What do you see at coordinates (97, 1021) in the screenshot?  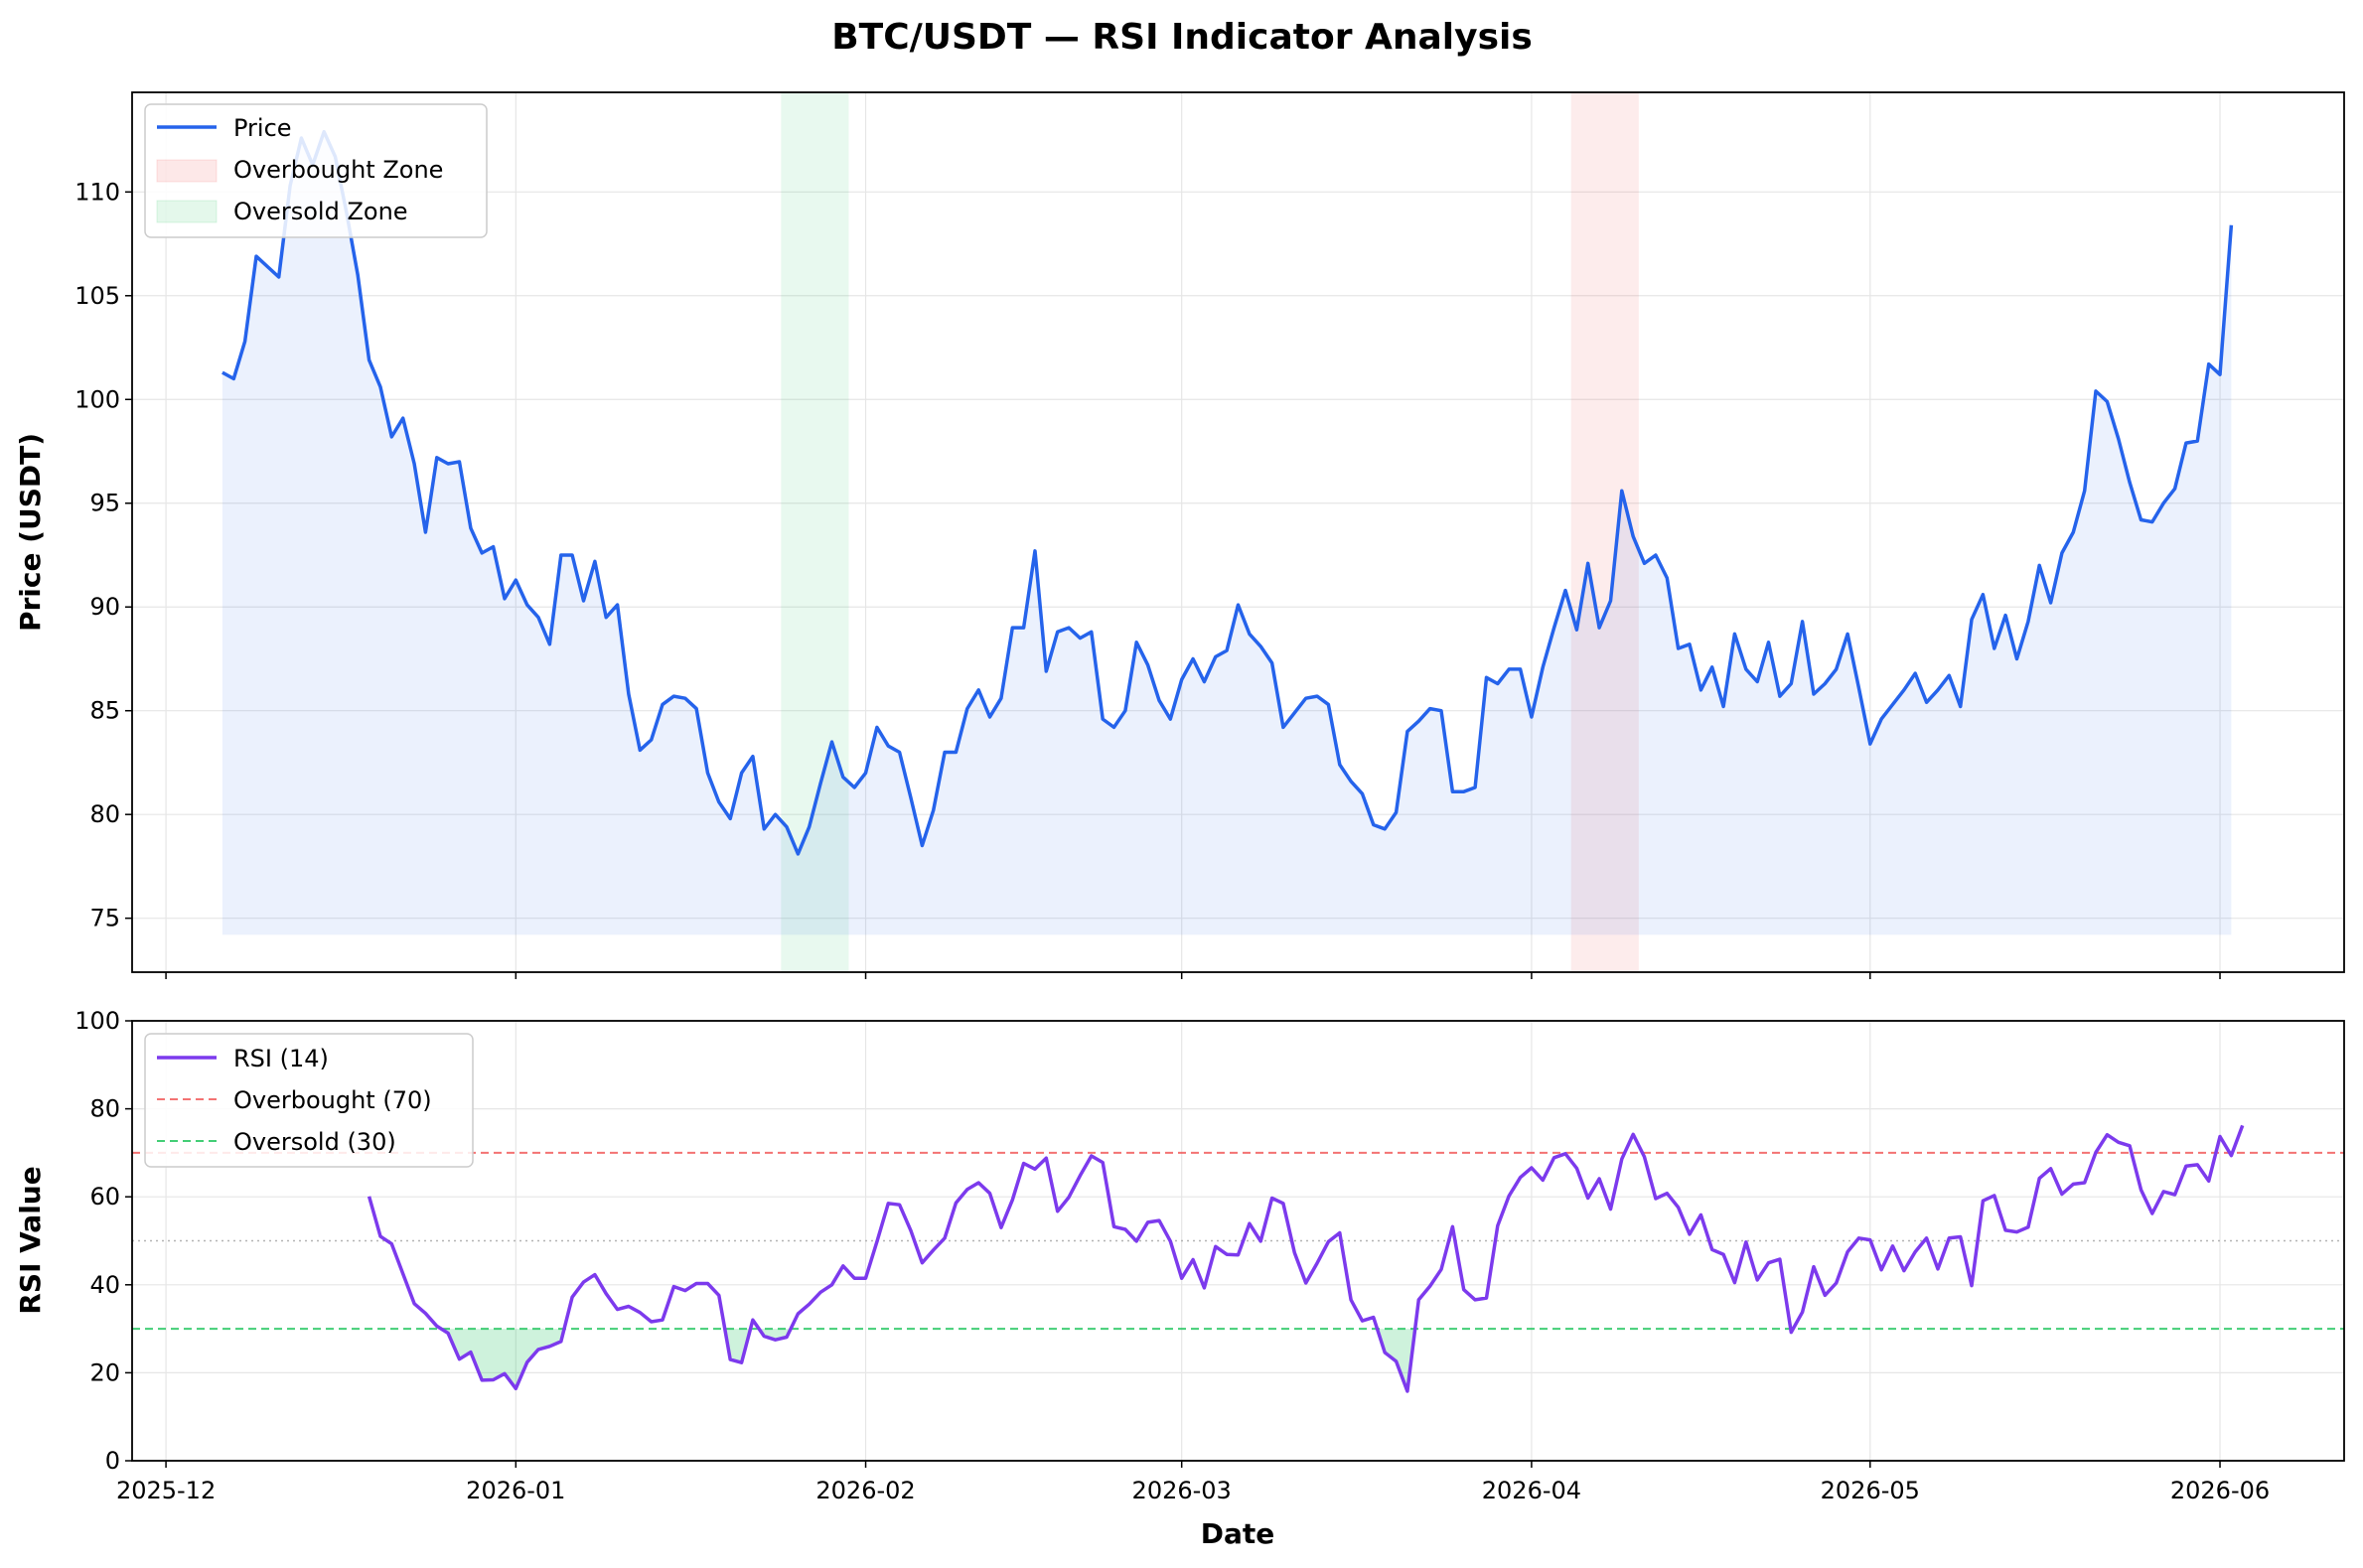 I see `rsi-y-tick-label: 100` at bounding box center [97, 1021].